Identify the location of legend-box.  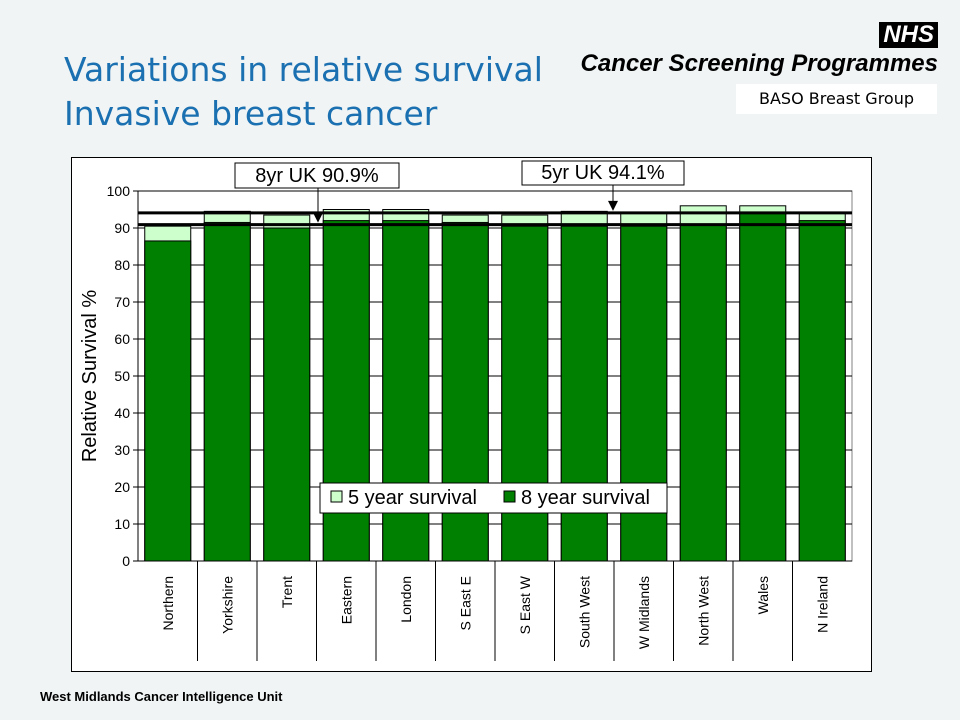
(493, 498).